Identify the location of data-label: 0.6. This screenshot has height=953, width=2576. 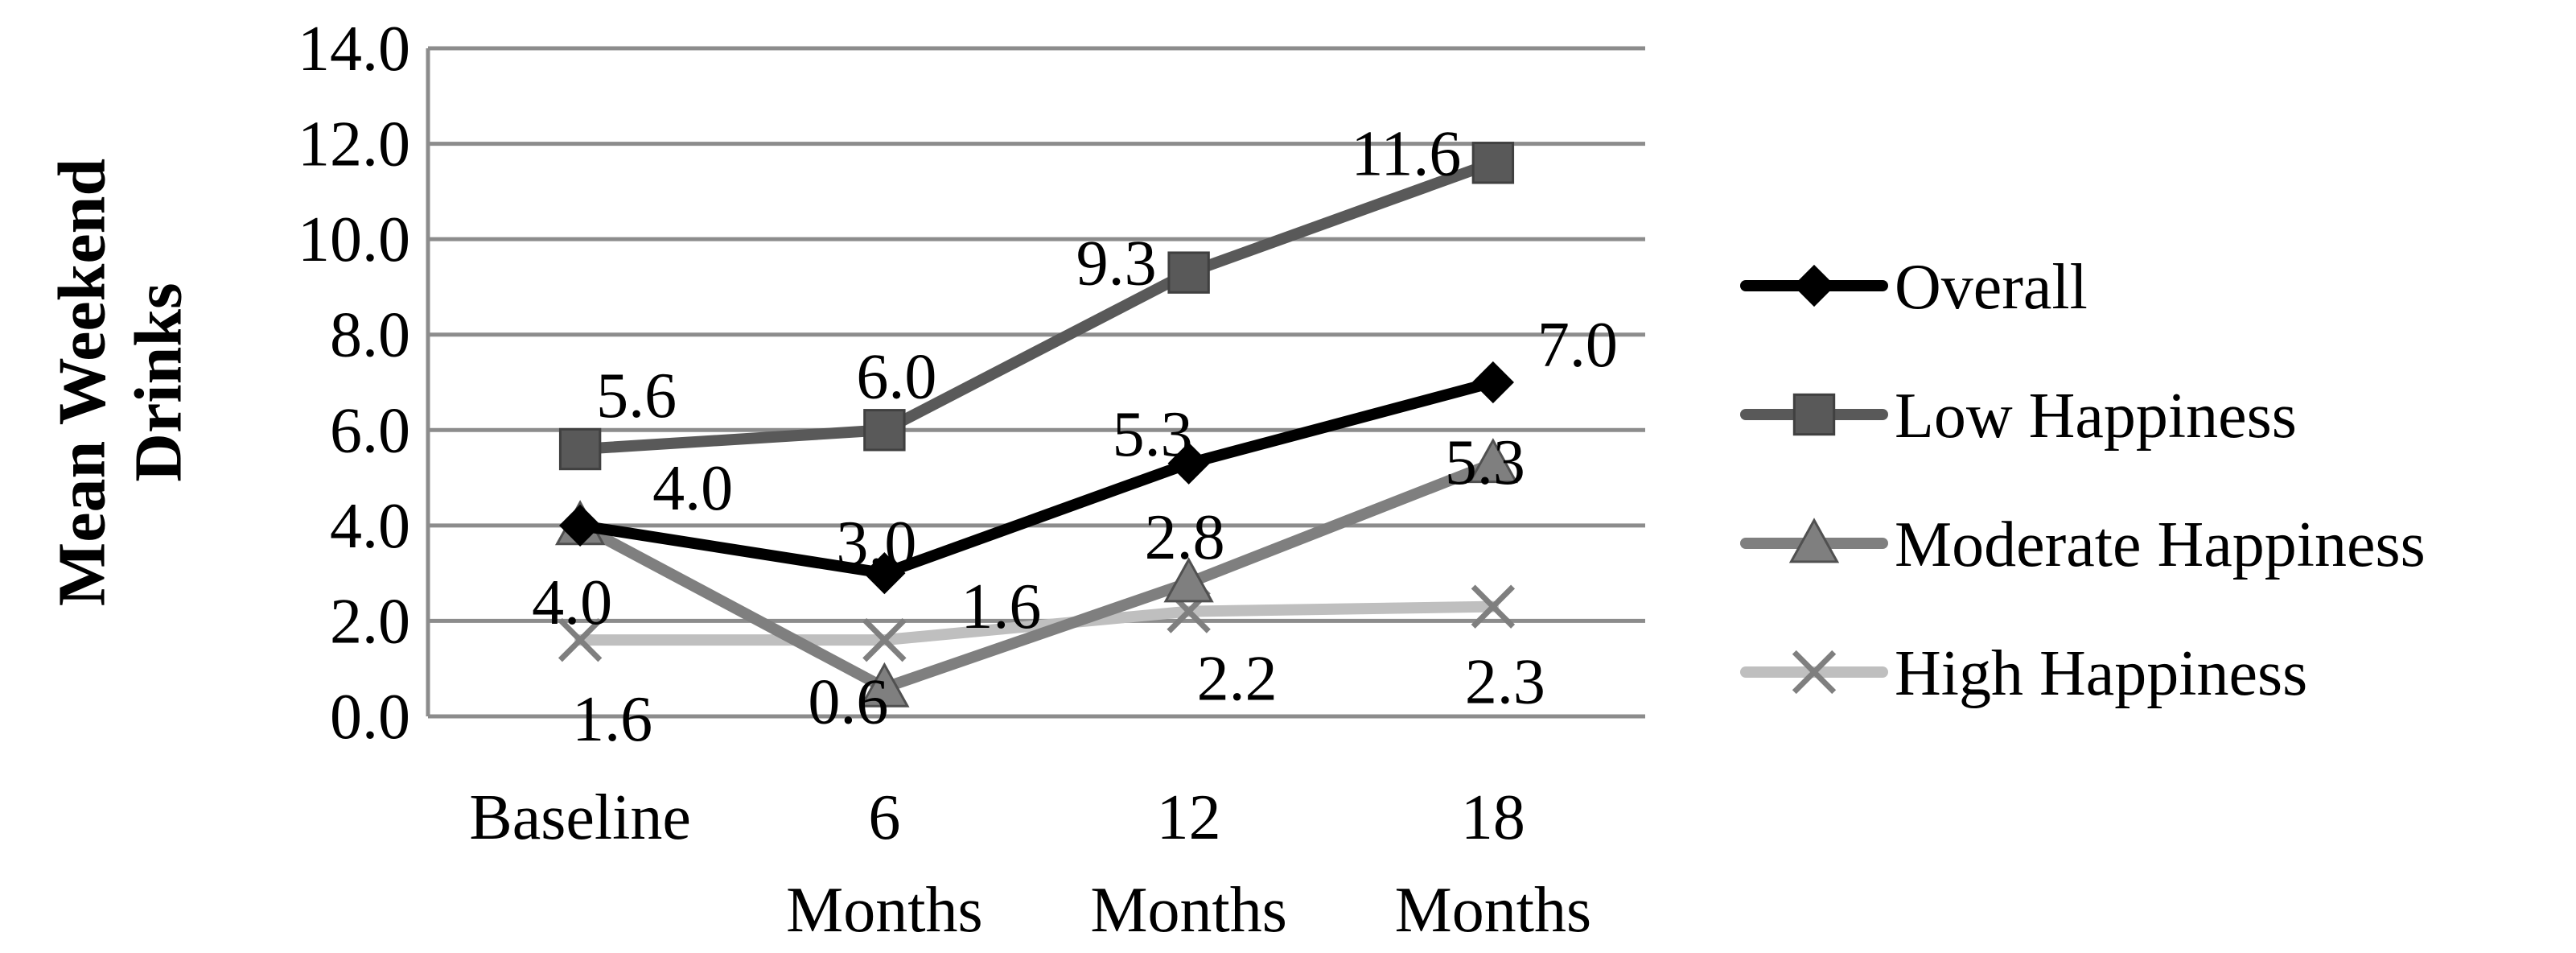
(848, 701).